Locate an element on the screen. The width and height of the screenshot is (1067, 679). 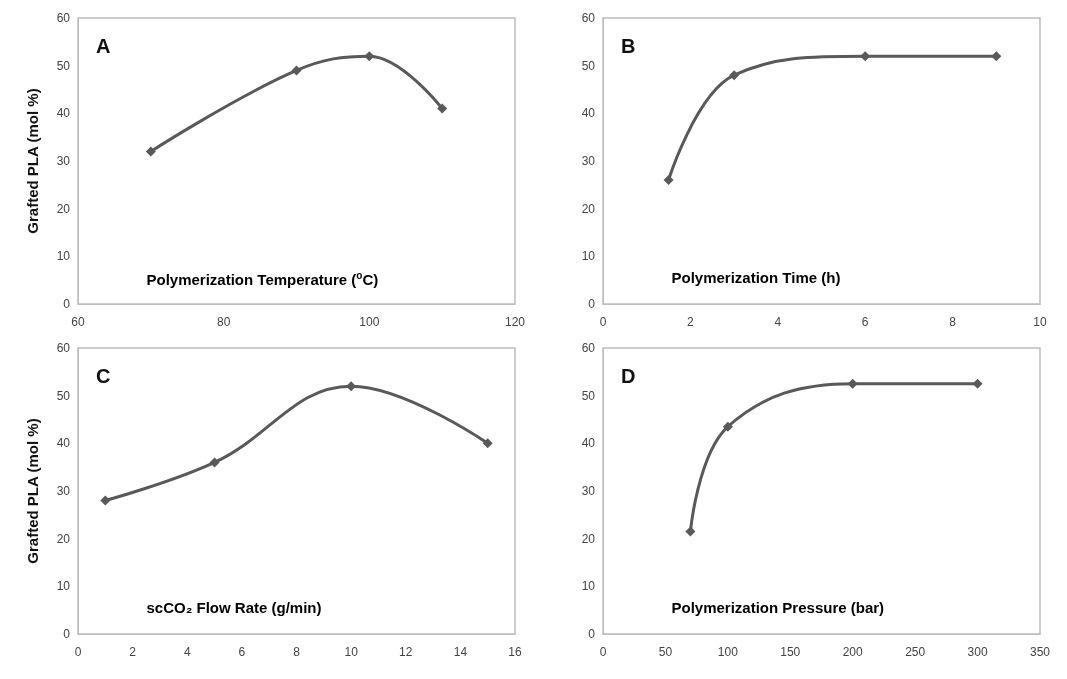
x-axis-title: Polymerization Pressure (bar) is located at coordinates (778, 607).